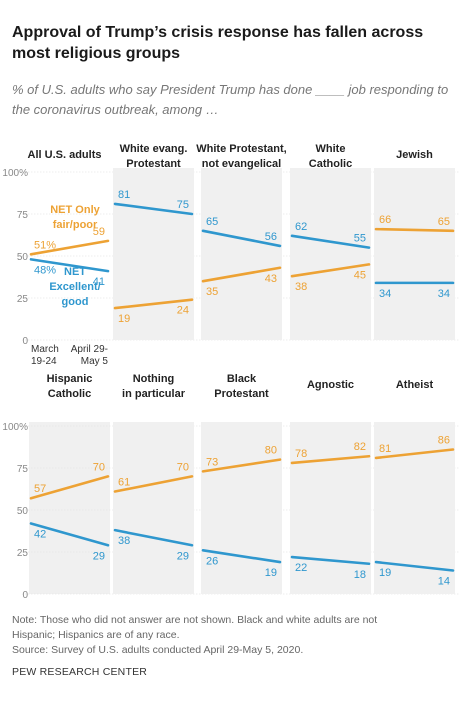  I want to click on data-label: 86, so click(444, 441).